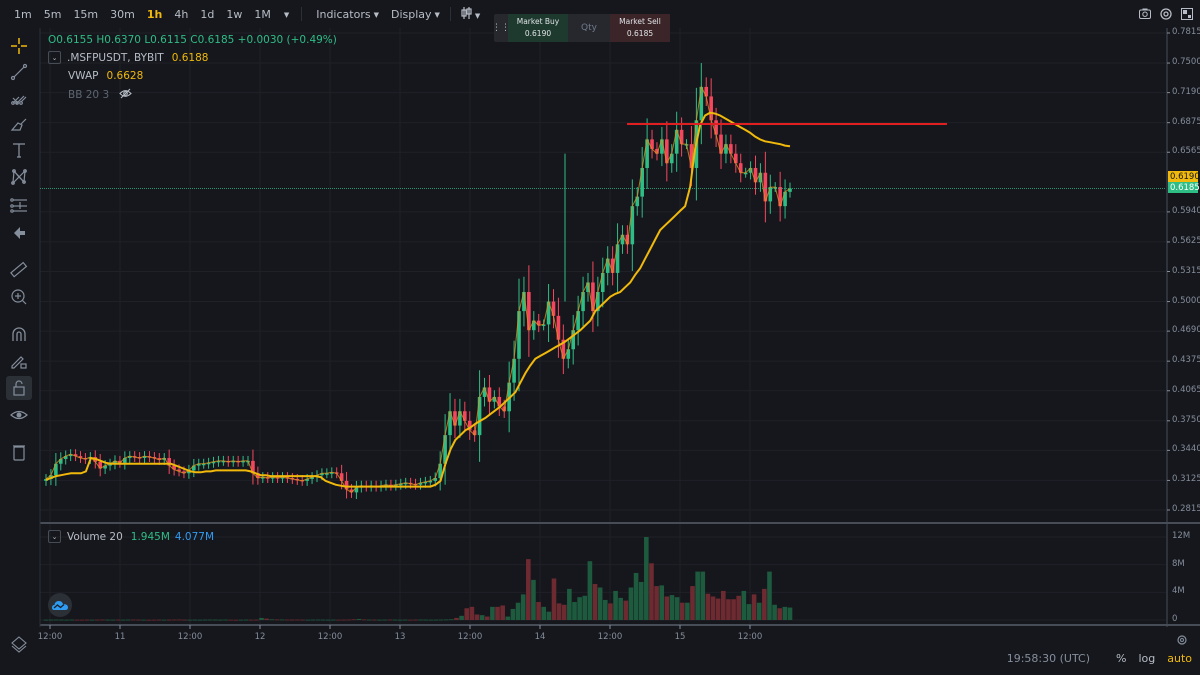 Image resolution: width=1200 pixels, height=675 pixels. I want to click on unlock-icon, so click(19, 388).